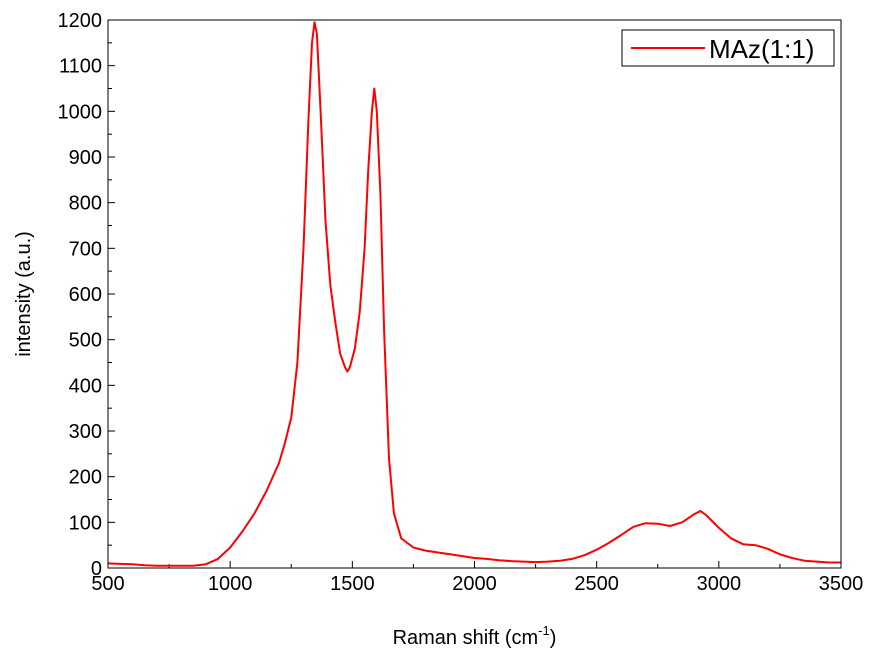 Image resolution: width=872 pixels, height=655 pixels. I want to click on y-tick-label: 700, so click(85, 249).